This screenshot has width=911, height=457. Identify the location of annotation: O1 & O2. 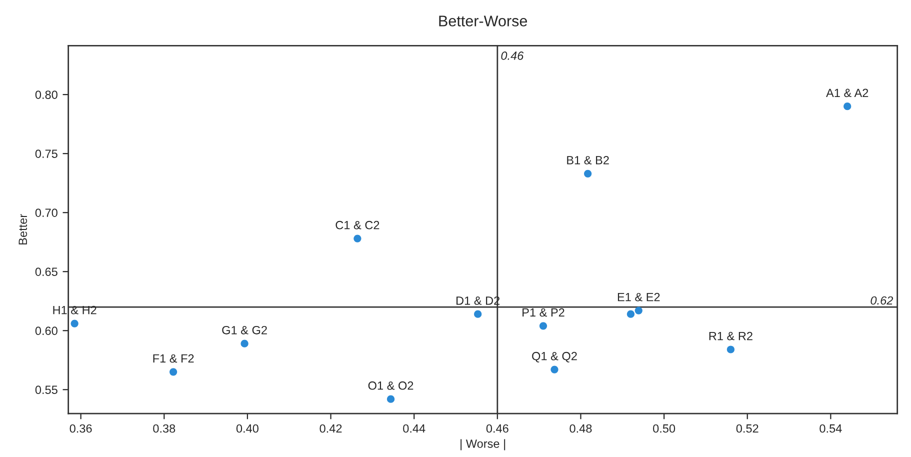
(391, 385).